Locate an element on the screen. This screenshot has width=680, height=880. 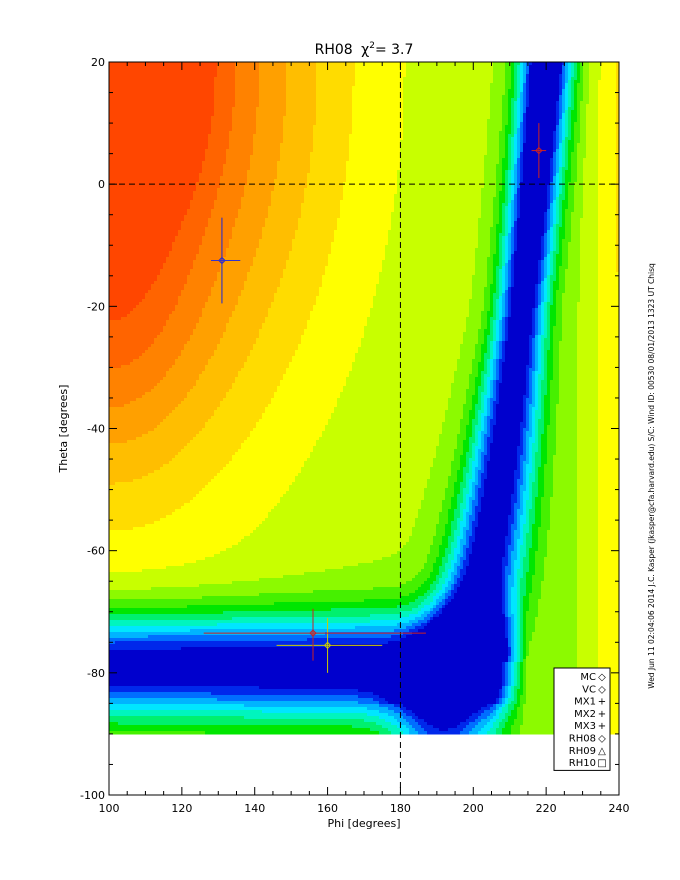
y-tick-label: -60 is located at coordinates (96, 551).